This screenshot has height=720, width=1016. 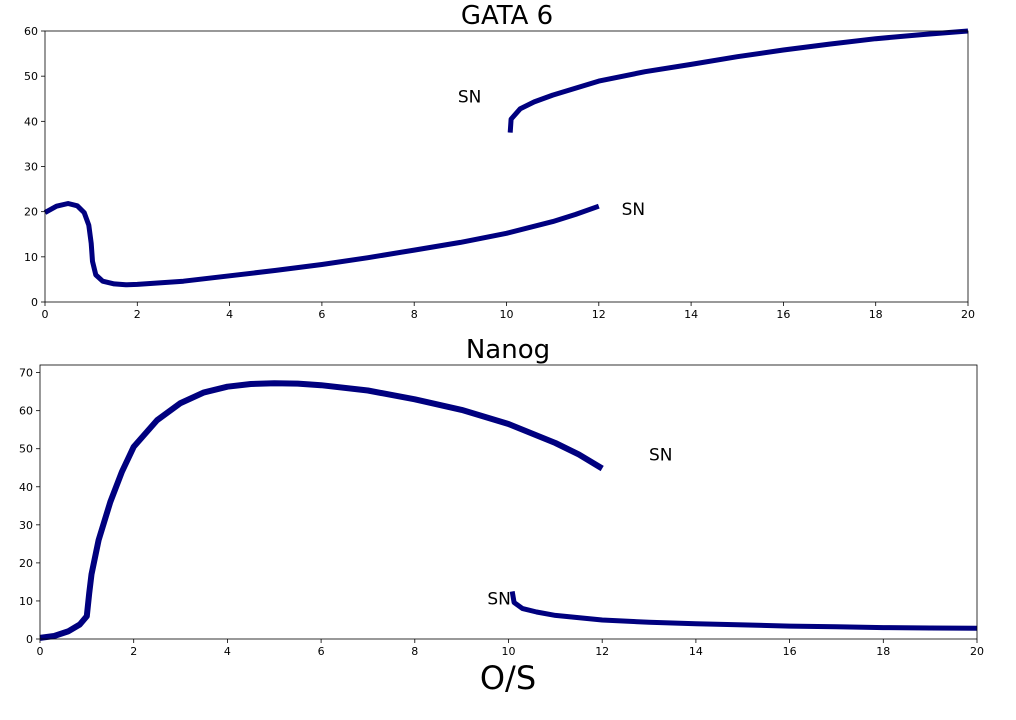 What do you see at coordinates (508, 350) in the screenshot?
I see `nanog-title: Nanog` at bounding box center [508, 350].